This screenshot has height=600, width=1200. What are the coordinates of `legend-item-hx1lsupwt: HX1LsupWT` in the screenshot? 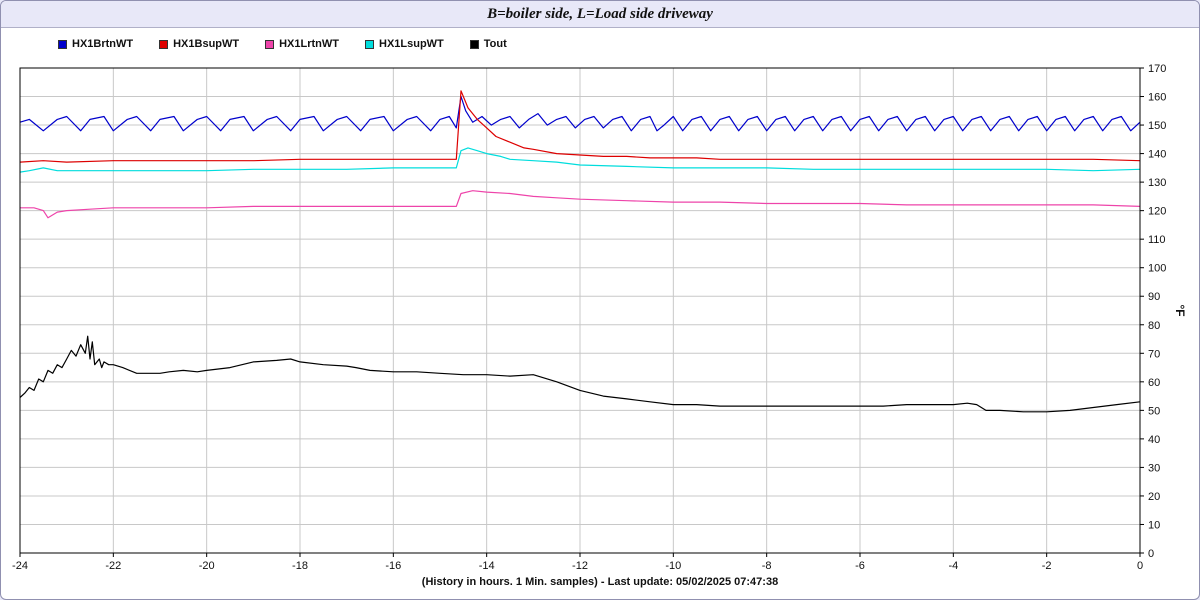 It's located at (404, 44).